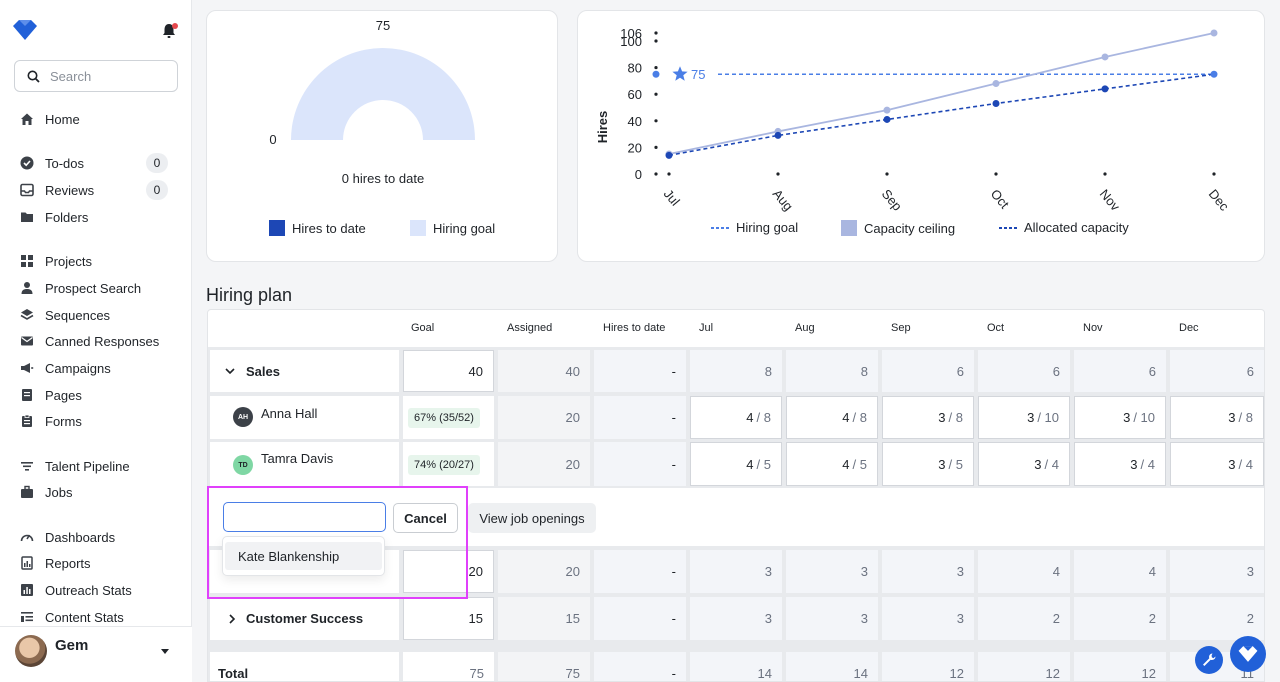  What do you see at coordinates (698, 74) in the screenshot?
I see `goal-star-label: 75` at bounding box center [698, 74].